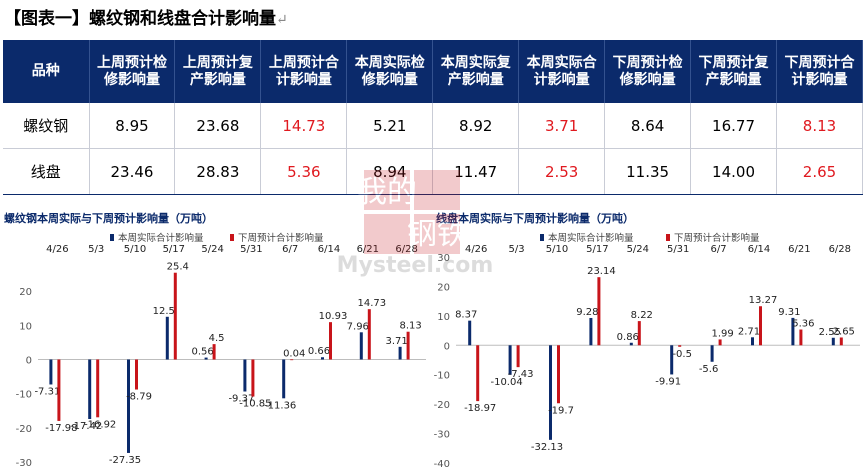  I want to click on y-tick-label: -10, so click(442, 376).